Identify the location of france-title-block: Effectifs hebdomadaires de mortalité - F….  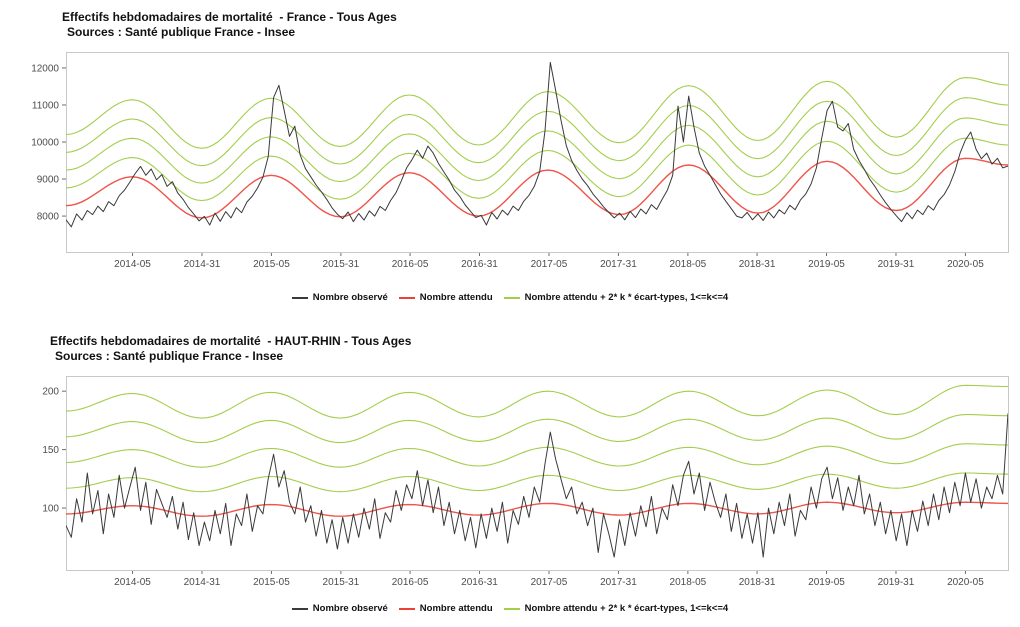
(229, 25).